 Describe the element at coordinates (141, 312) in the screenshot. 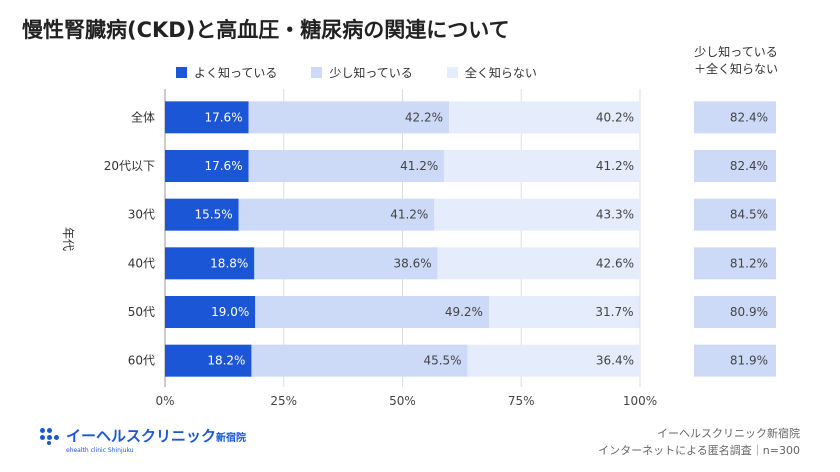

I see `category-label: 50代` at that location.